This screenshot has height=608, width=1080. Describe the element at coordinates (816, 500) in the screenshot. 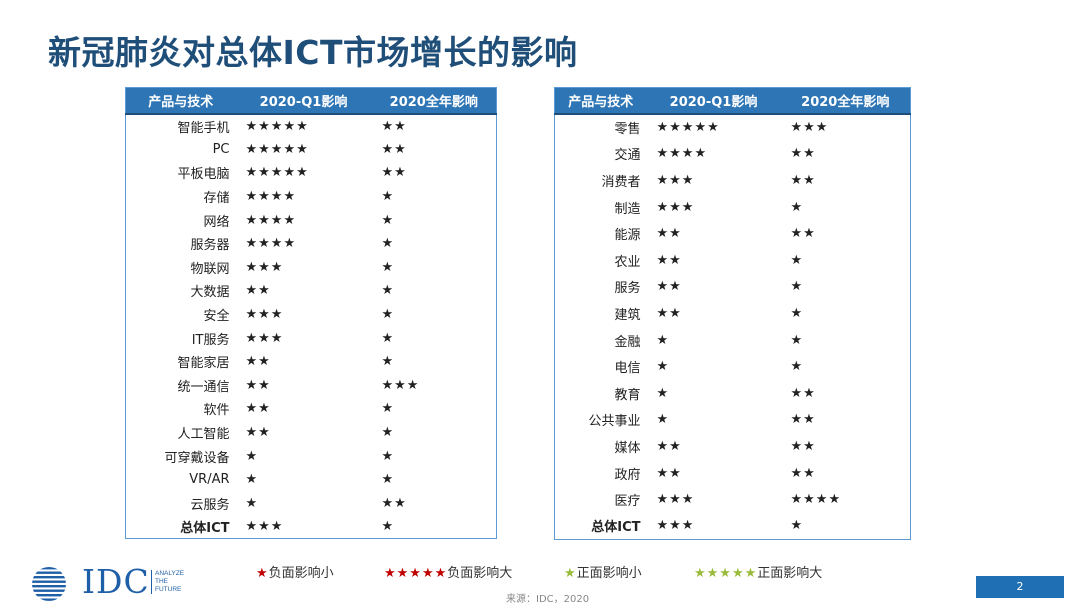

I see `year-rating: ★★★★` at that location.